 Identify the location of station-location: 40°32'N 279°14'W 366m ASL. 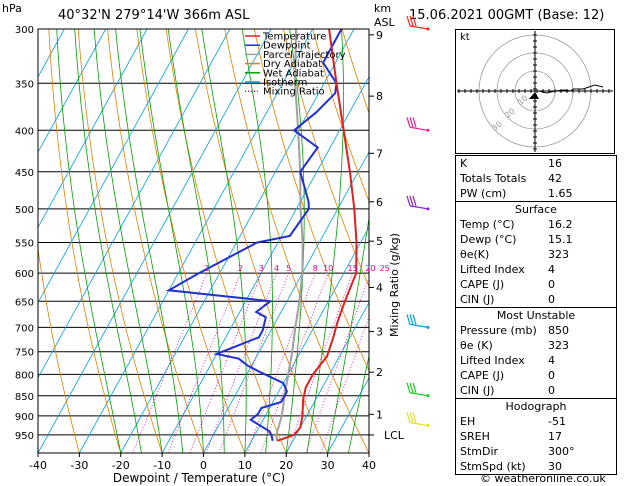
(154, 15).